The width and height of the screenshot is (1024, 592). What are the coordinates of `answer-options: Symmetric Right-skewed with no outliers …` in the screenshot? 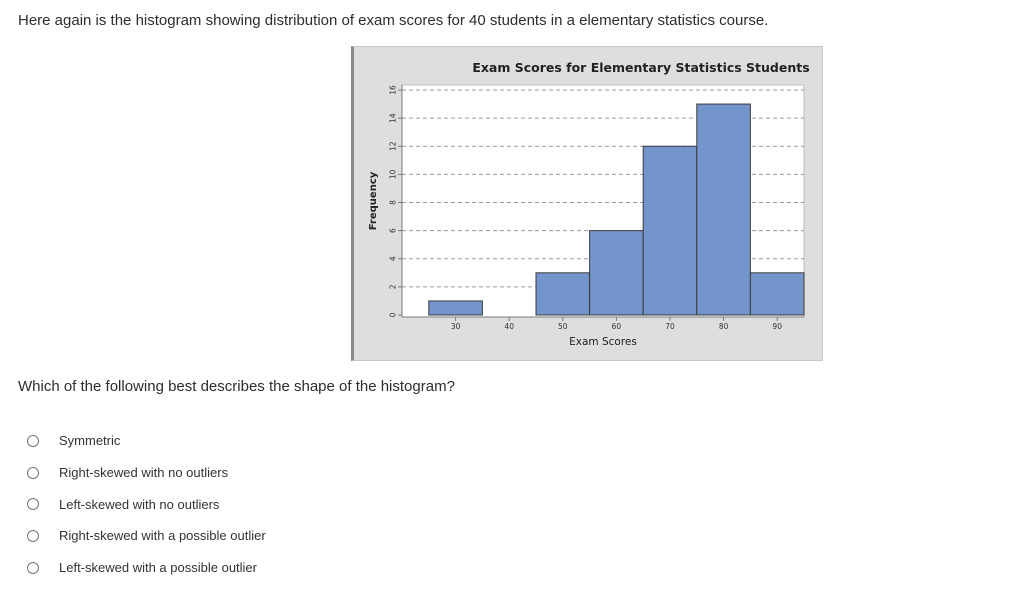 It's located at (146, 504).